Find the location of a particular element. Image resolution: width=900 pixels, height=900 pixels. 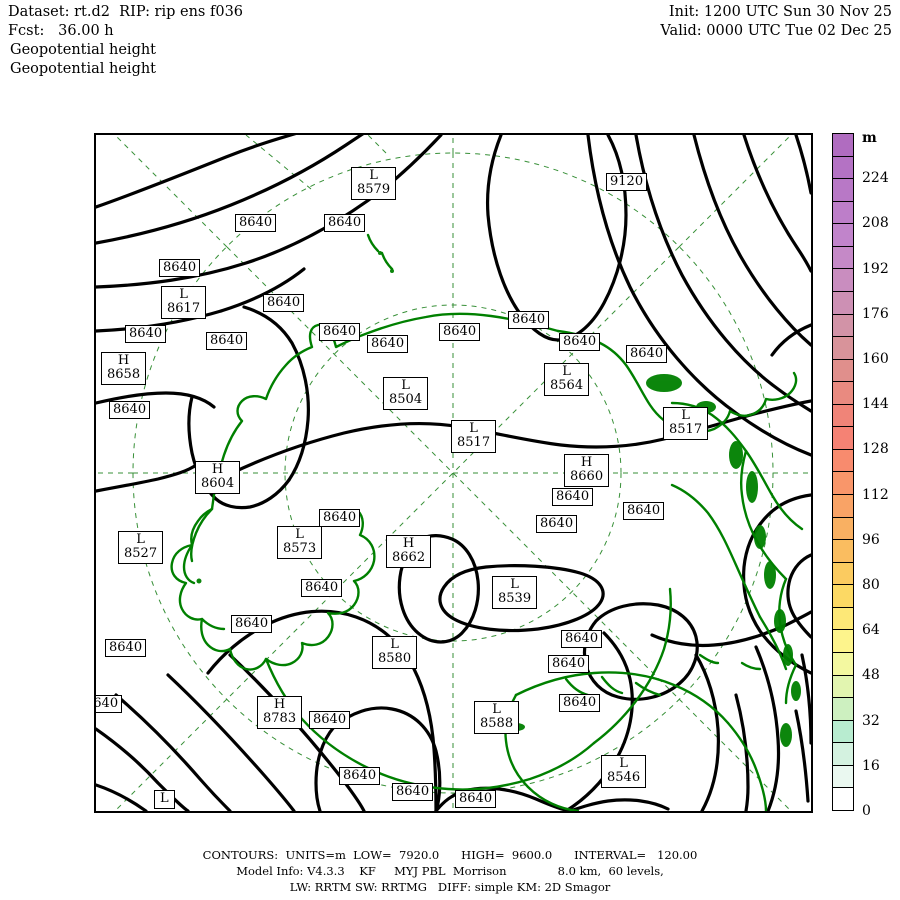

colorbar-tick-label: 160 is located at coordinates (875, 359).